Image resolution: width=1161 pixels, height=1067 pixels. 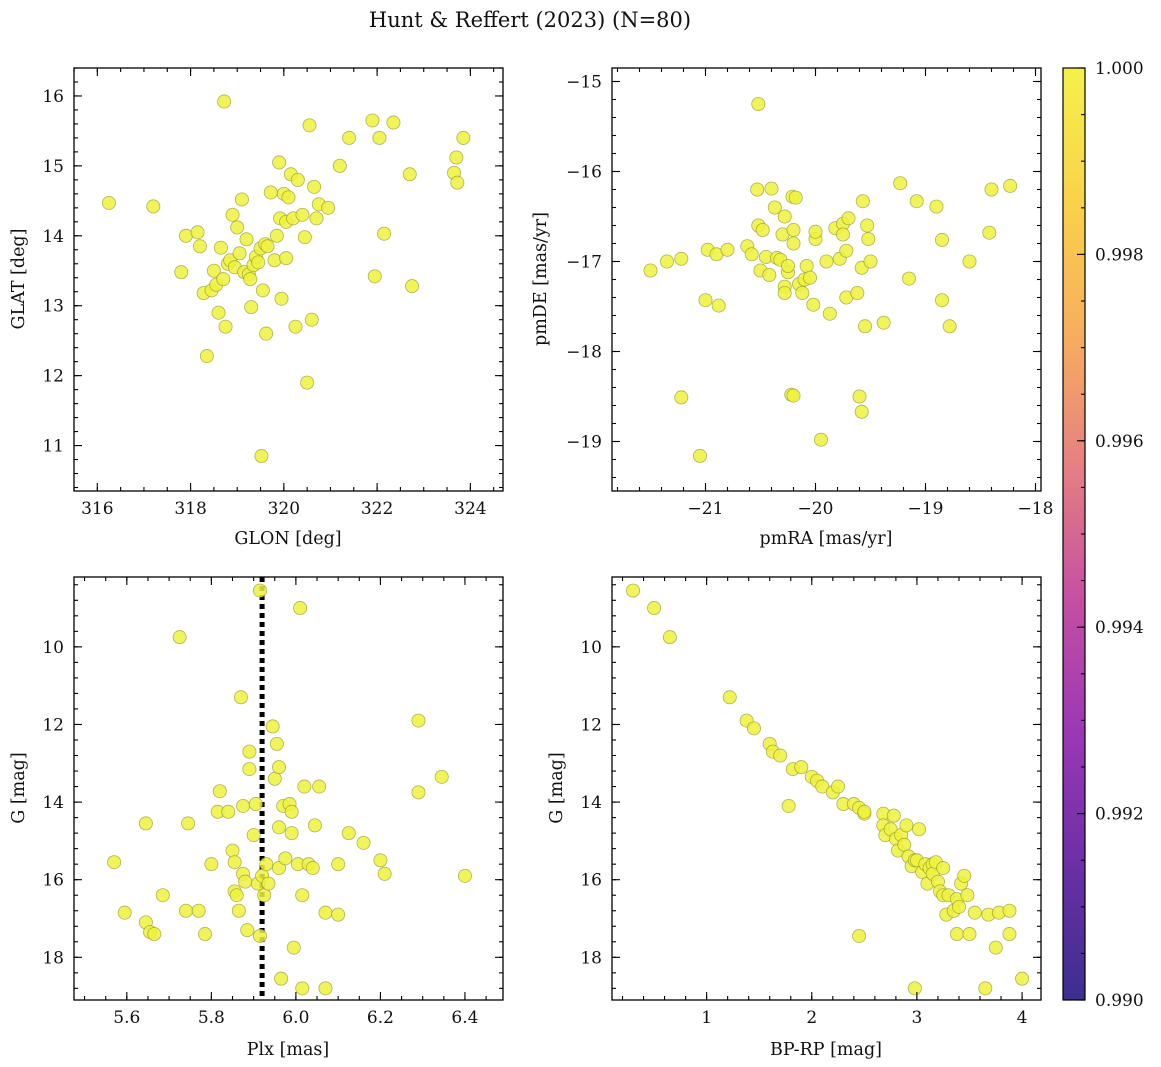 I want to click on figure-title: Hunt & Reffert (2023) (N=80), so click(x=530, y=20).